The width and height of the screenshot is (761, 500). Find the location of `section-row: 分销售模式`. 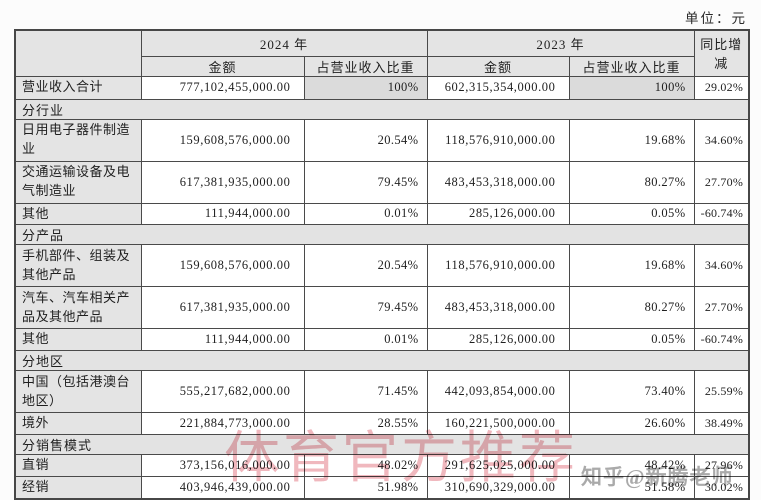

section-row: 分销售模式 is located at coordinates (382, 445).